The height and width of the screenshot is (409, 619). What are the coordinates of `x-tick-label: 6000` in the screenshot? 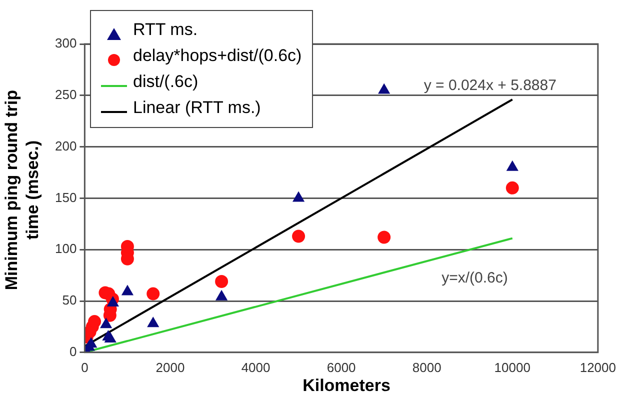 It's located at (341, 367).